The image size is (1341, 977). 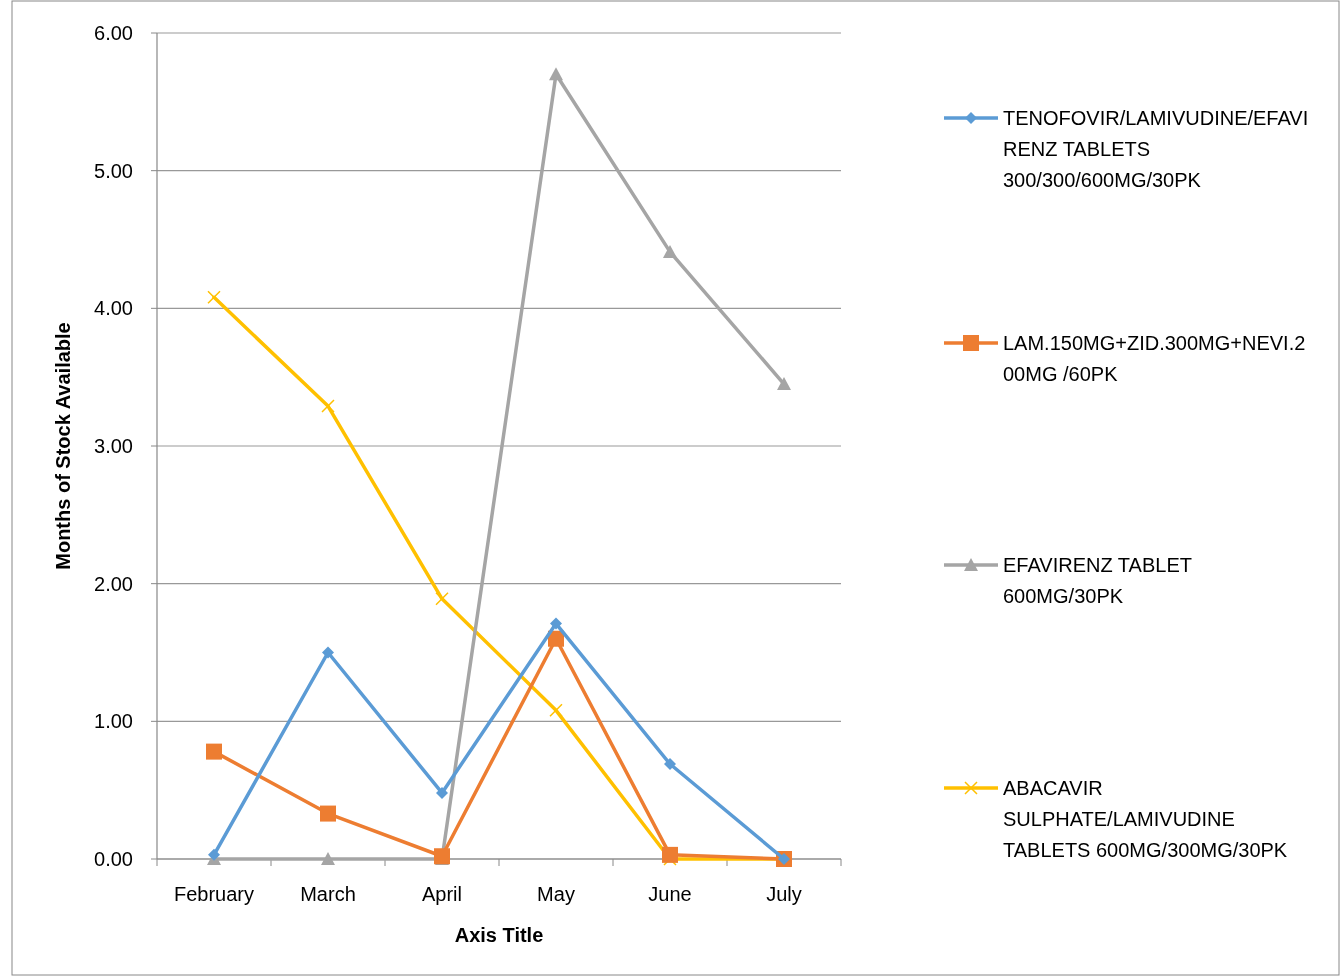 I want to click on legend-label: ABACAVIR SULPHATE/LAMIVUDINE TABLETS 600MG/300MG/30PK, so click(x=1145, y=819).